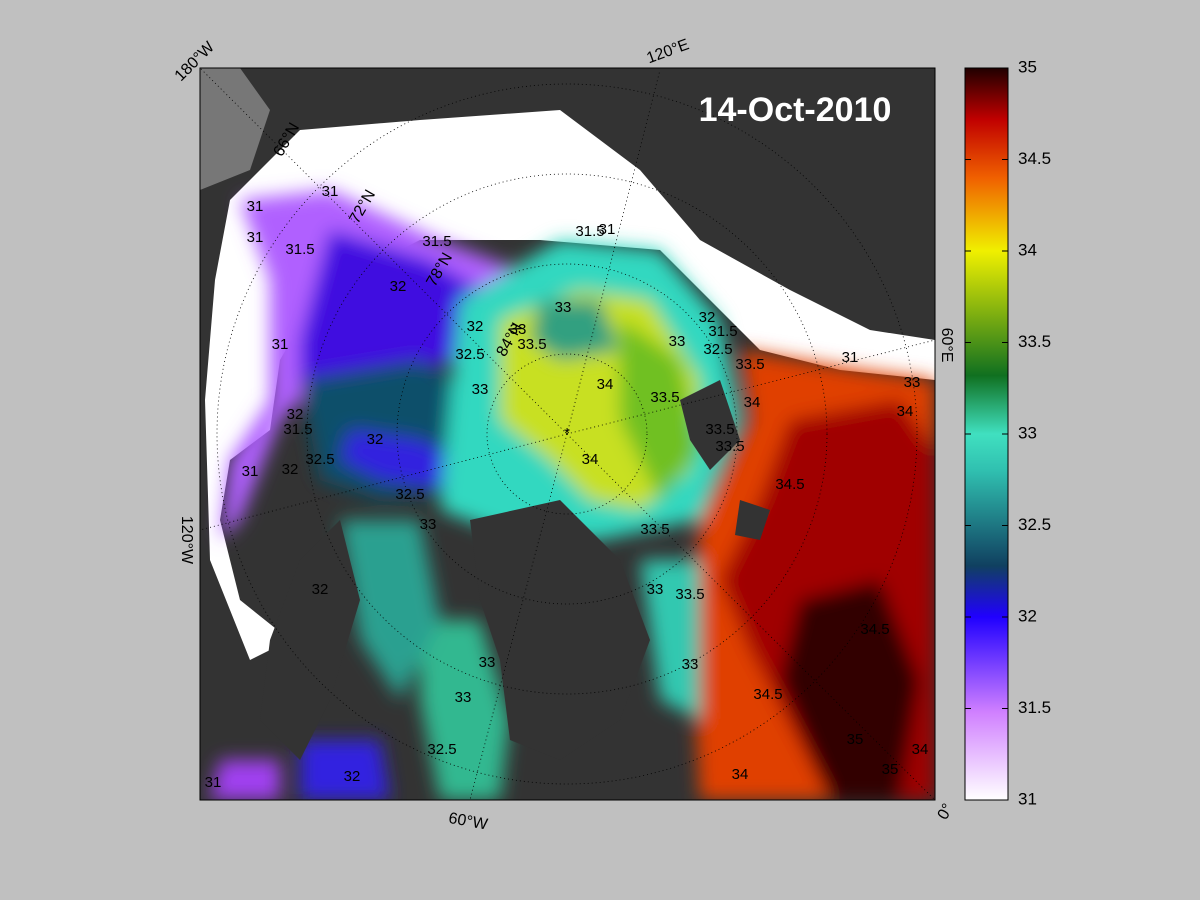 The width and height of the screenshot is (1200, 900). Describe the element at coordinates (235, 129) in the screenshot. I see `land-gray` at that location.